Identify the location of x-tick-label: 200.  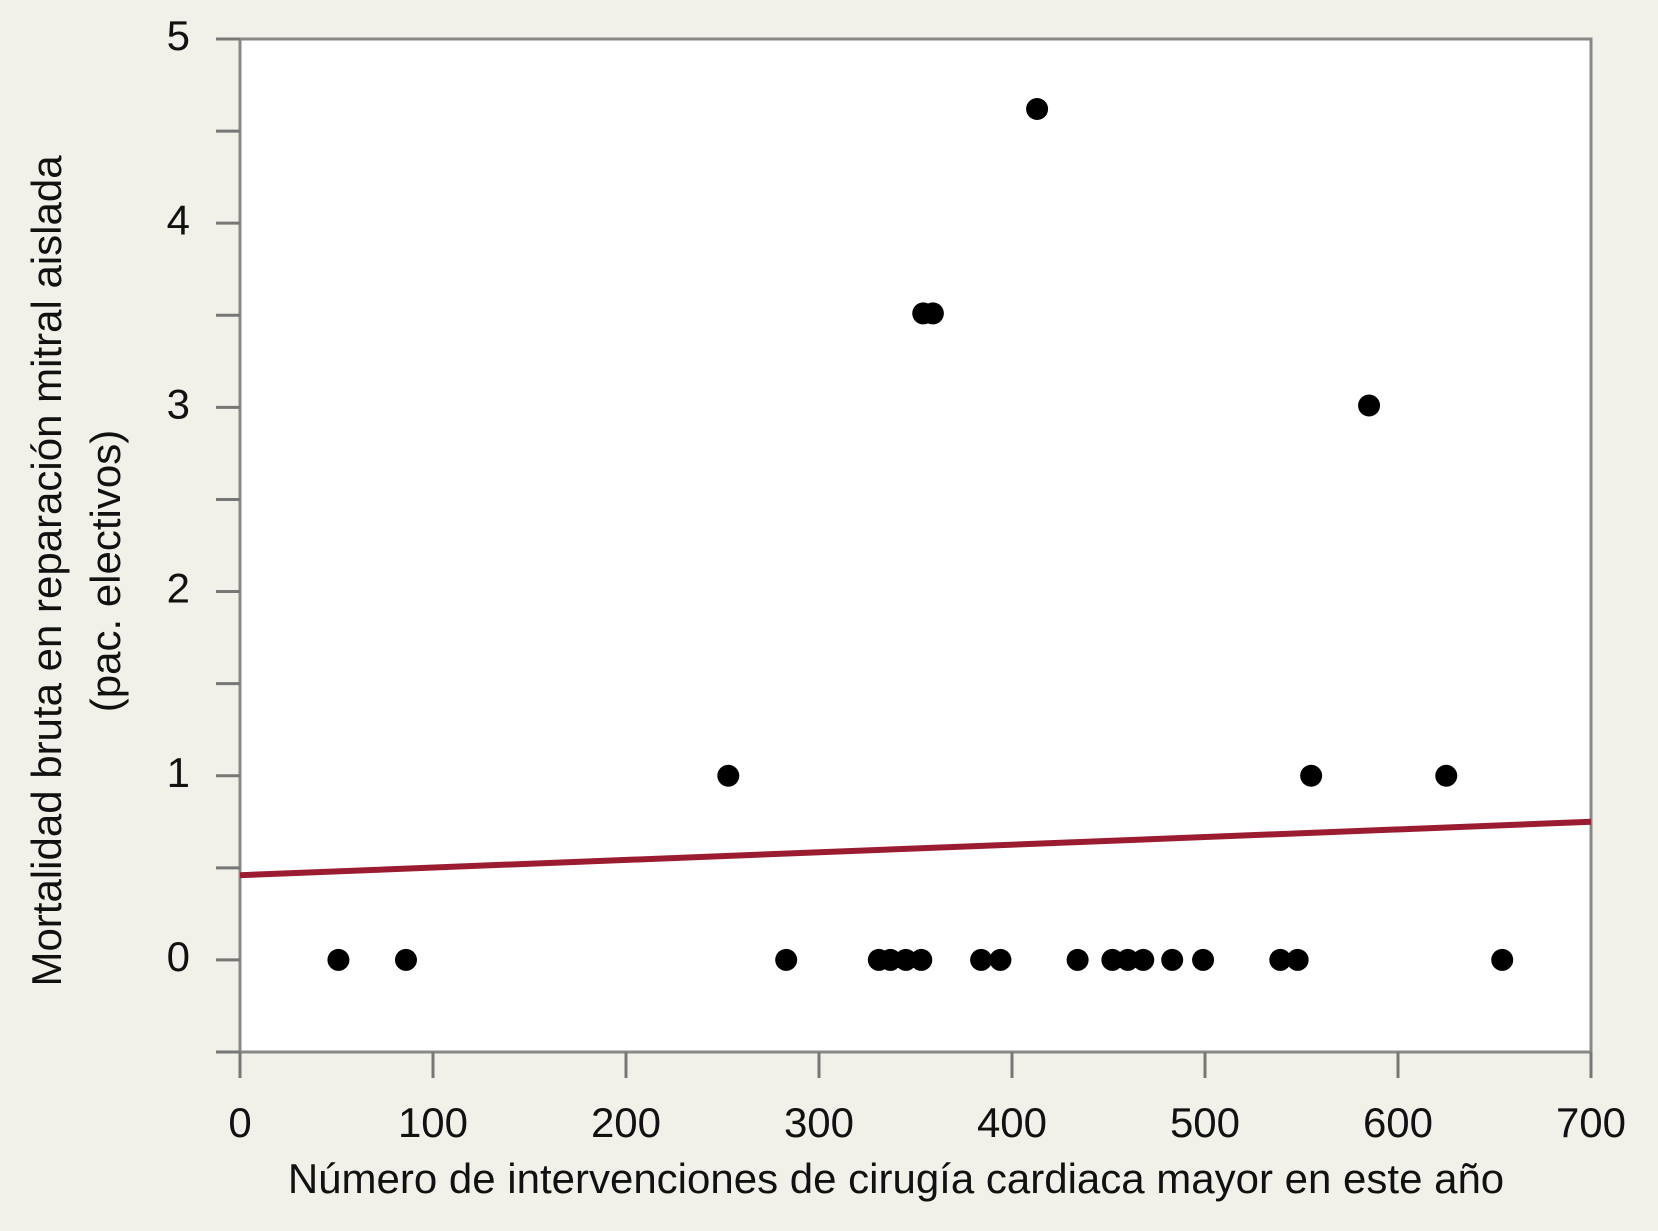
(626, 1122).